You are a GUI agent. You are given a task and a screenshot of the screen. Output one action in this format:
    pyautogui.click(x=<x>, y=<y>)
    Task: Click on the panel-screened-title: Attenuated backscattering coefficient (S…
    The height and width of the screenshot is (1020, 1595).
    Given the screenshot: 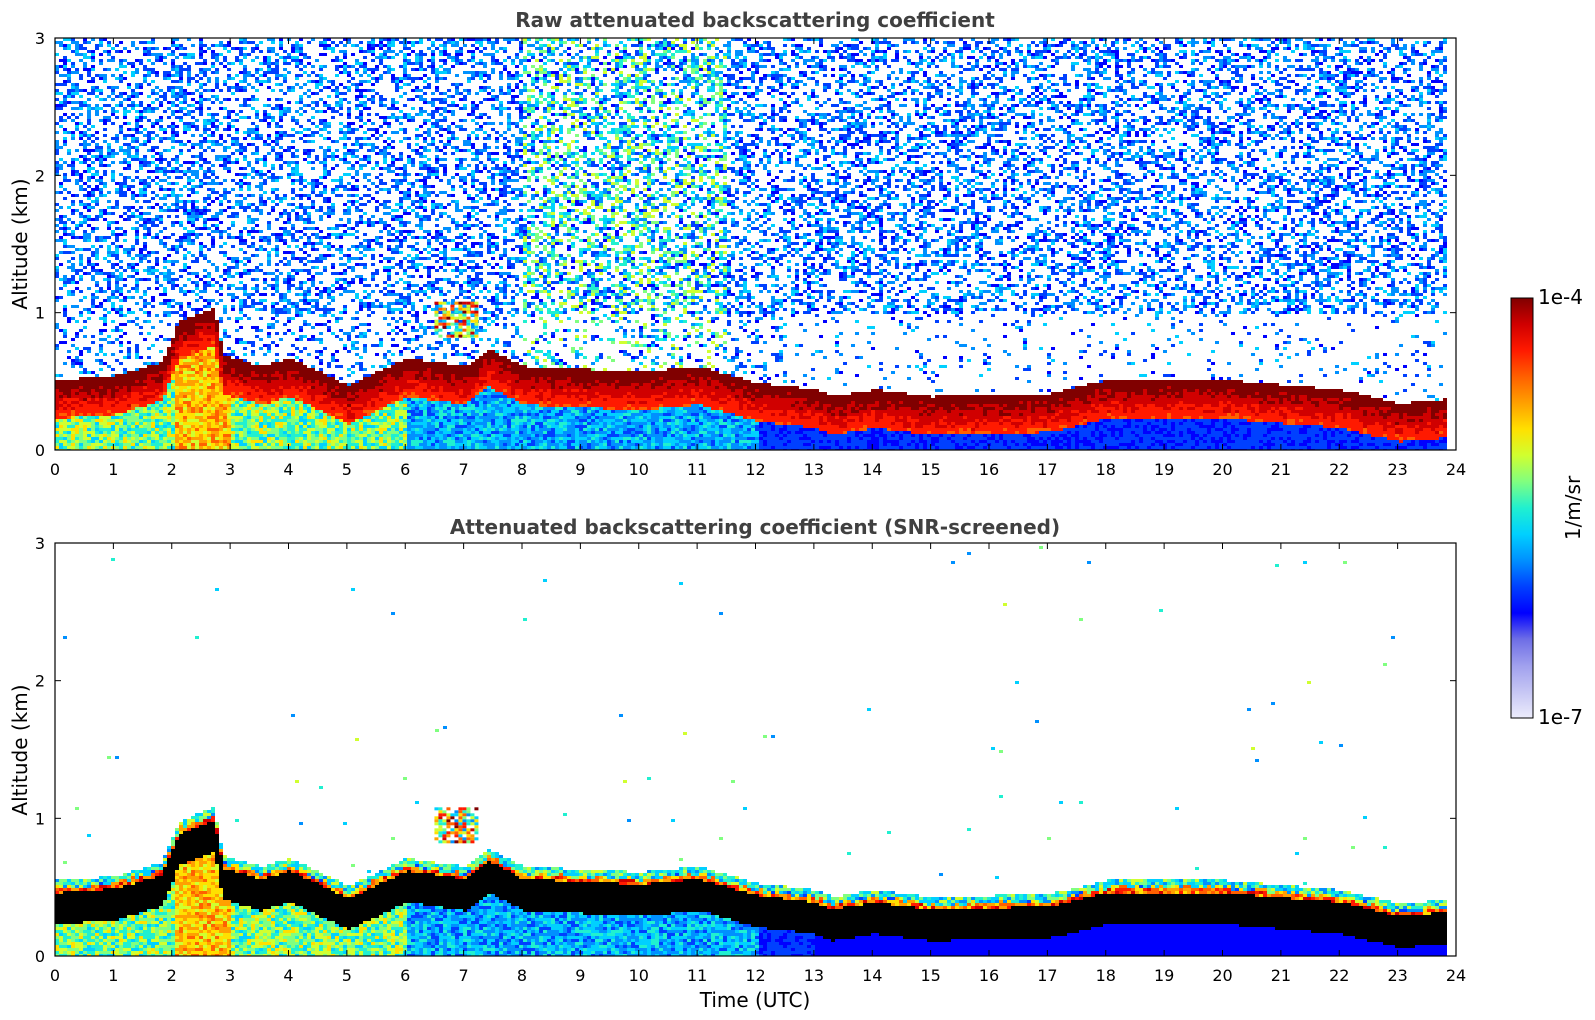 What is the action you would take?
    pyautogui.click(x=755, y=527)
    